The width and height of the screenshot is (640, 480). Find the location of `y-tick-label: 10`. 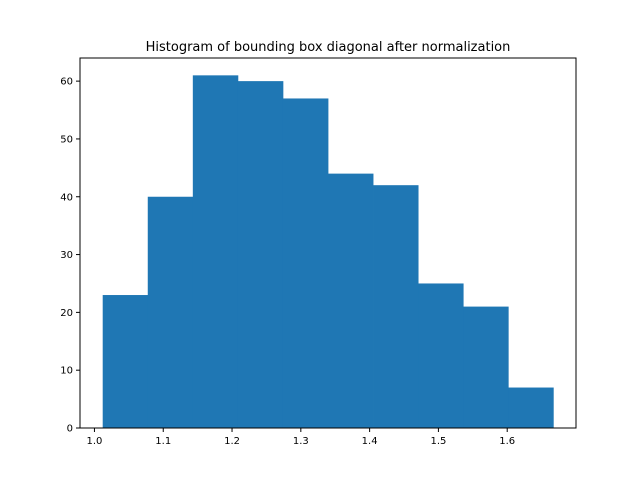

y-tick-label: 10 is located at coordinates (66, 371).